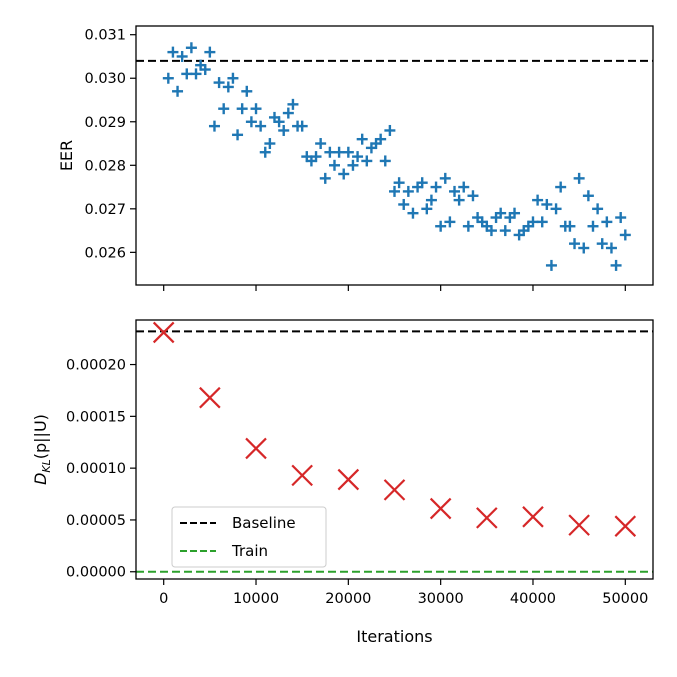  Describe the element at coordinates (348, 599) in the screenshot. I see `dkl-x-tick-label: 20000` at that location.